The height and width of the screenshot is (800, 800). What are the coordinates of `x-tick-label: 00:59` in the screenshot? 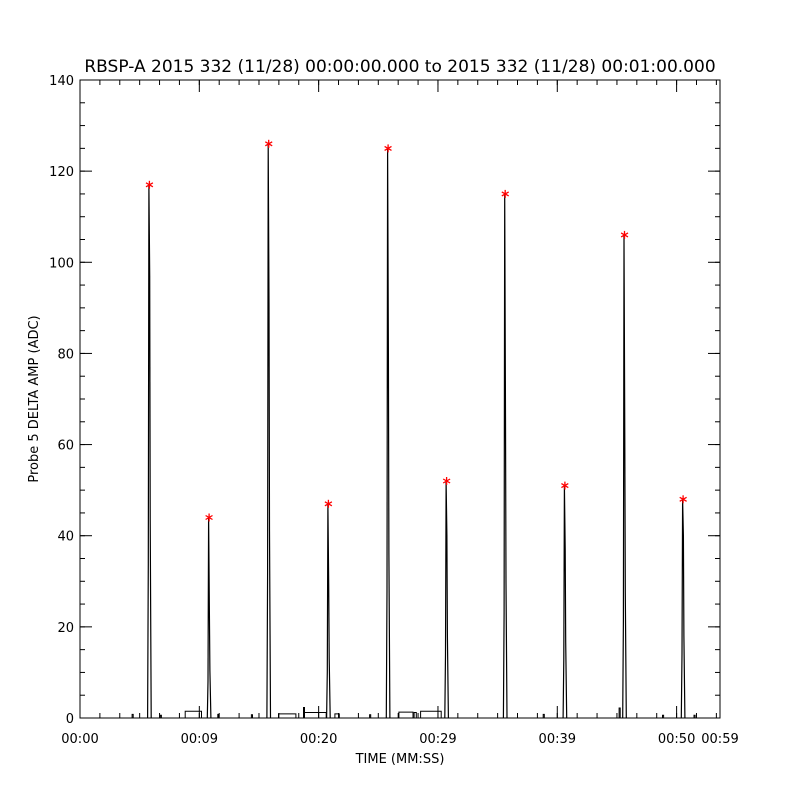 It's located at (719, 739).